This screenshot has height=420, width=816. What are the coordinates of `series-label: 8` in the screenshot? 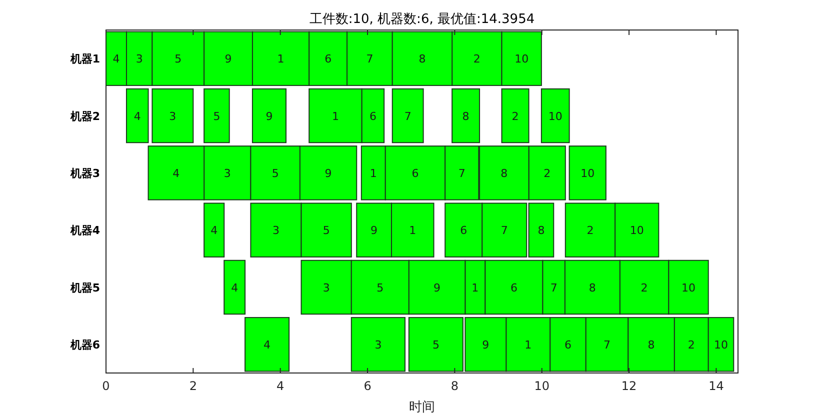 It's located at (541, 231).